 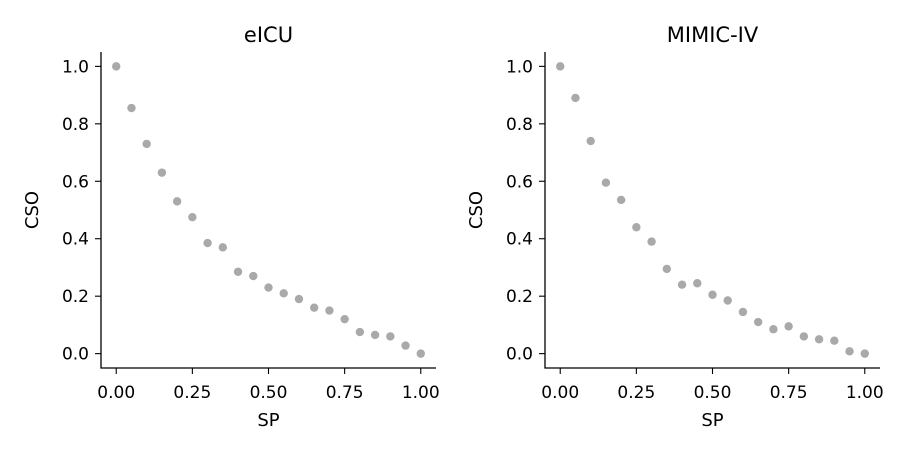 What do you see at coordinates (713, 35) in the screenshot?
I see `chart-title: MIMIC-IV` at bounding box center [713, 35].